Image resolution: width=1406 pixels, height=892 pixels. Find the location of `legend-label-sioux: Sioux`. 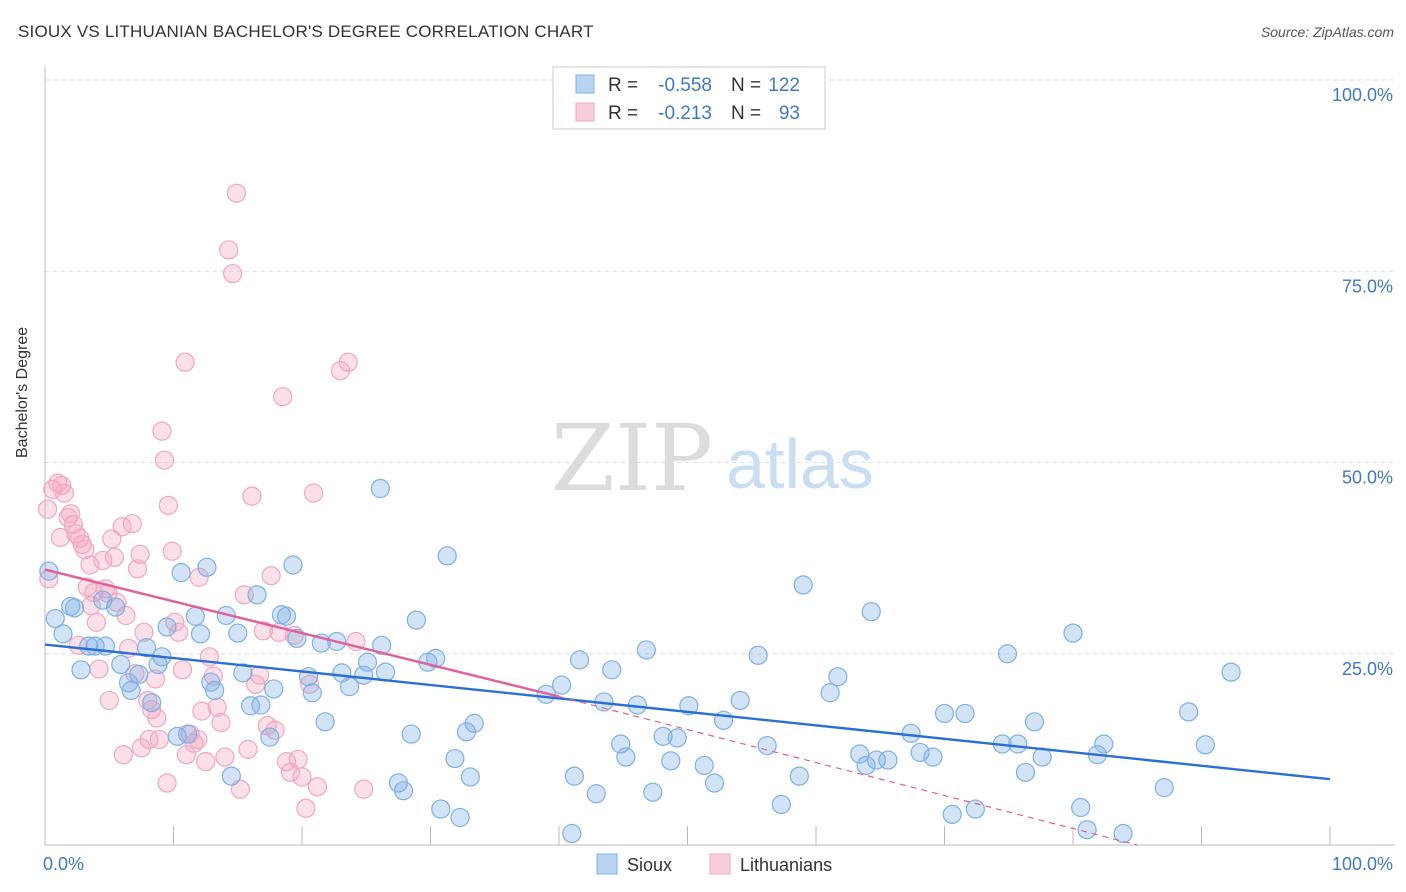

legend-label-sioux: Sioux is located at coordinates (649, 865).